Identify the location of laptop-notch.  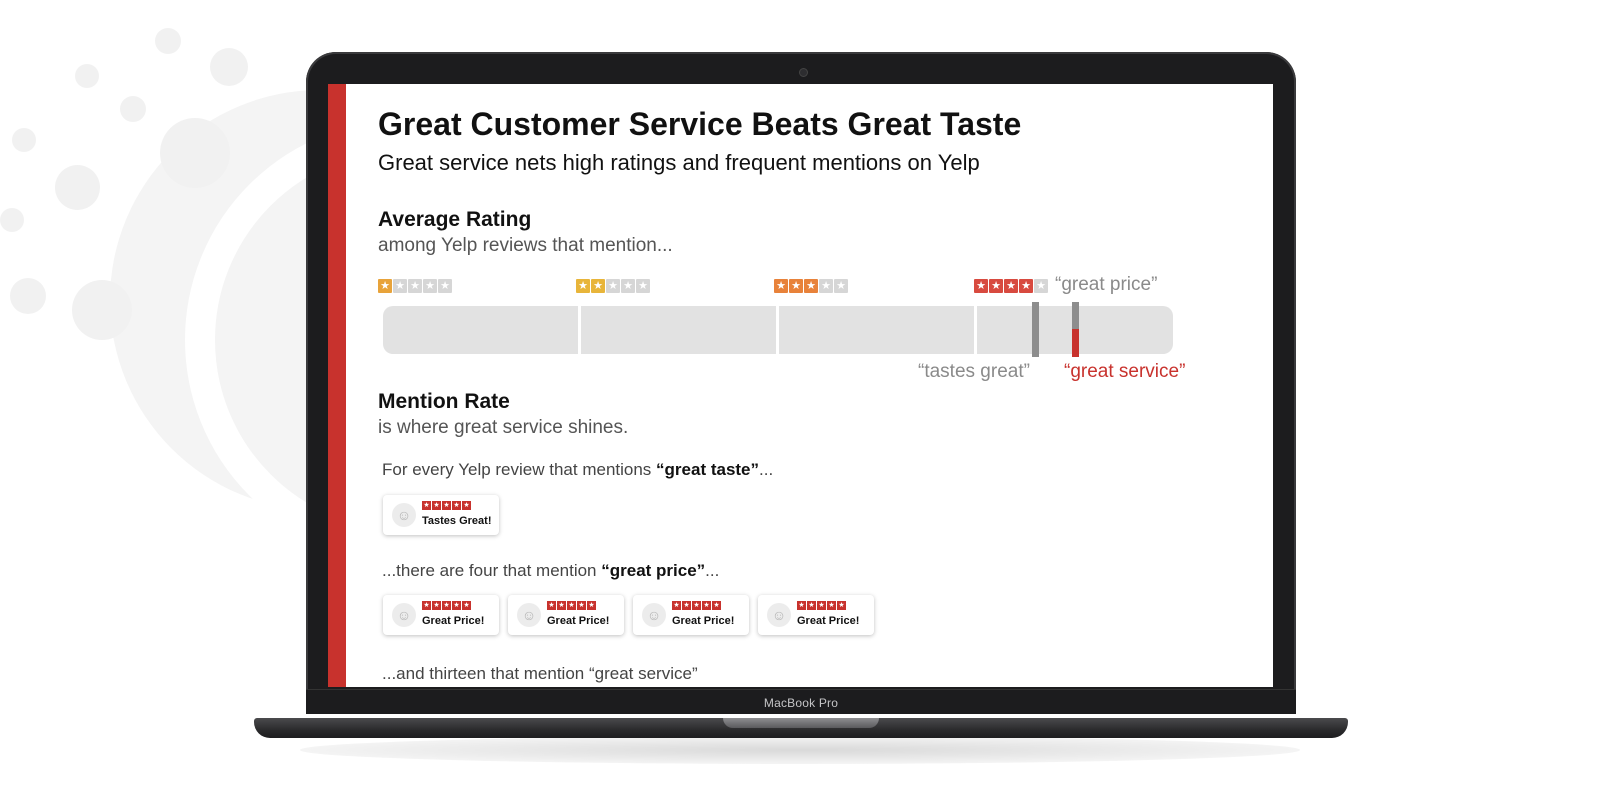
(801, 723).